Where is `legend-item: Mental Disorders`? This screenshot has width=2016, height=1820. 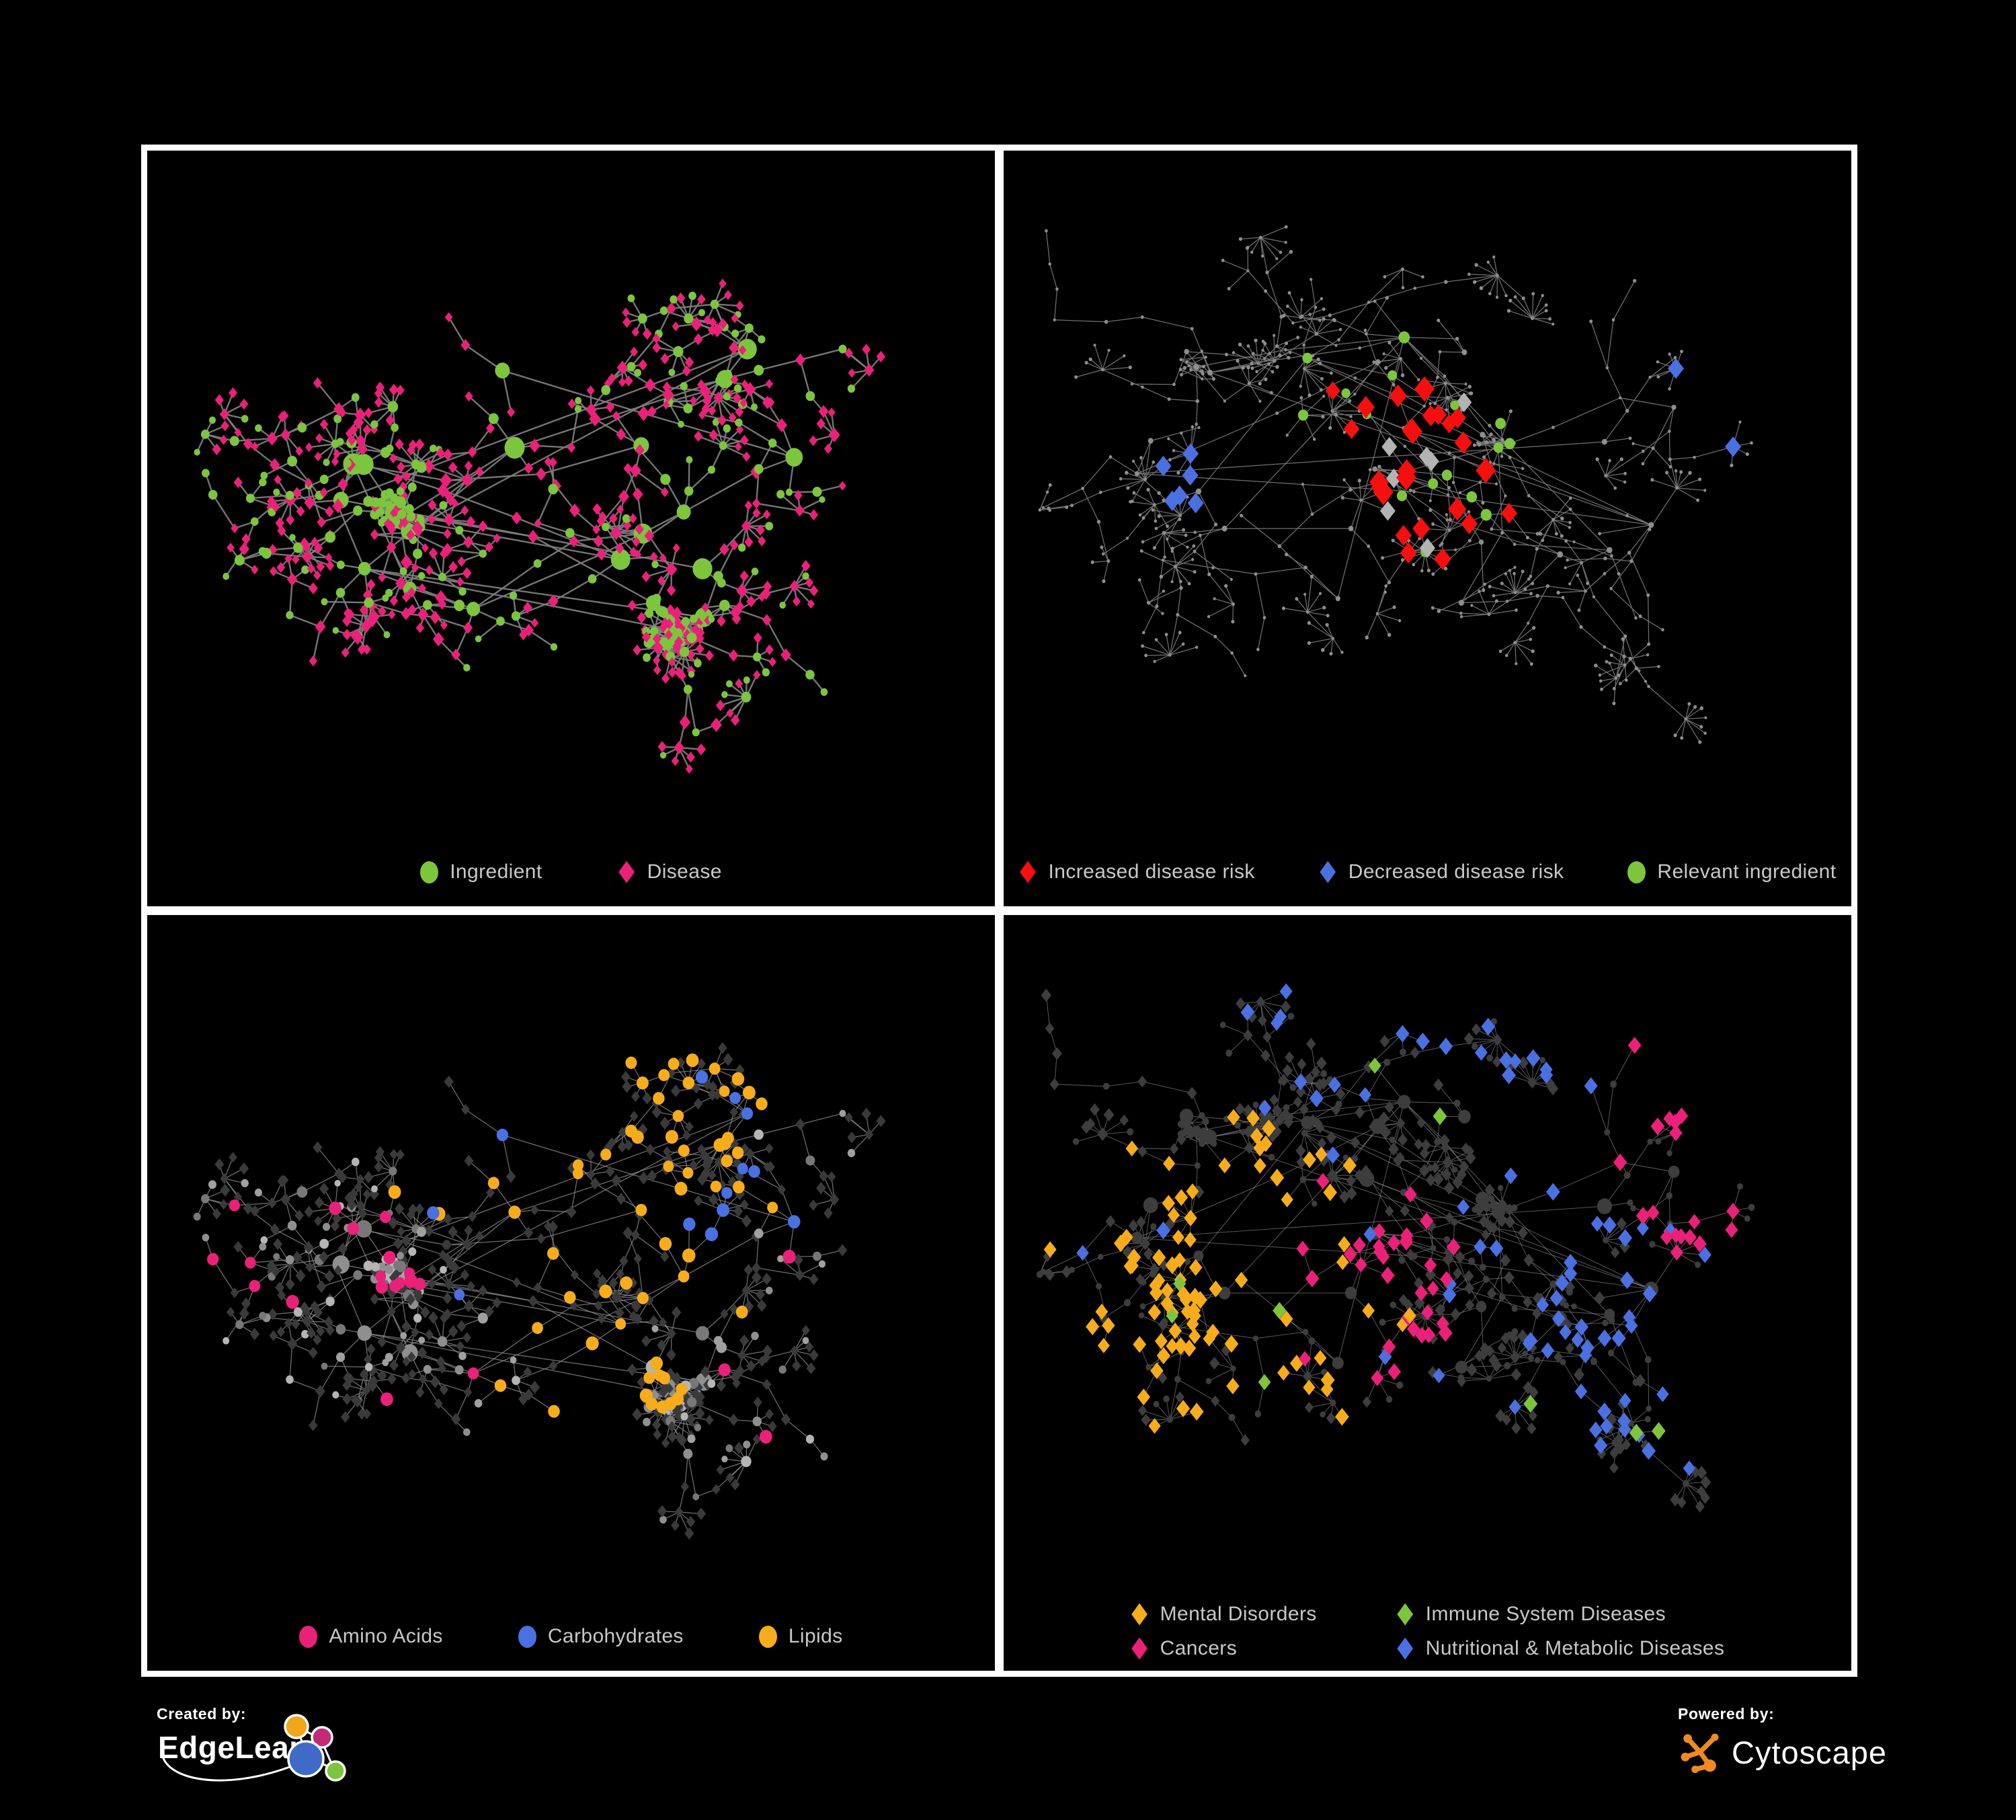
legend-item: Mental Disorders is located at coordinates (1224, 1614).